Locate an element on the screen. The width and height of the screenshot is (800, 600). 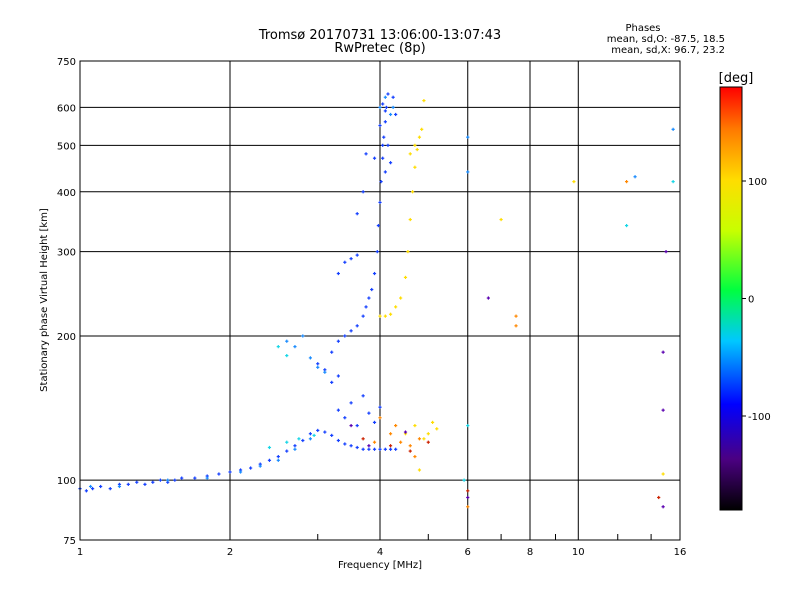
y-axis-ticks: 75 100 200 300 400 500 600 750 is located at coordinates (66, 302).